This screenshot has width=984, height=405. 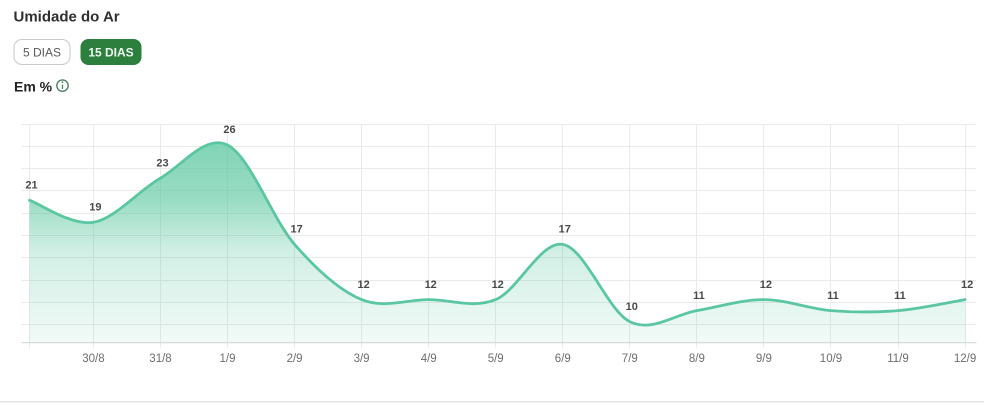 What do you see at coordinates (630, 359) in the screenshot?
I see `svg-text: 7/9` at bounding box center [630, 359].